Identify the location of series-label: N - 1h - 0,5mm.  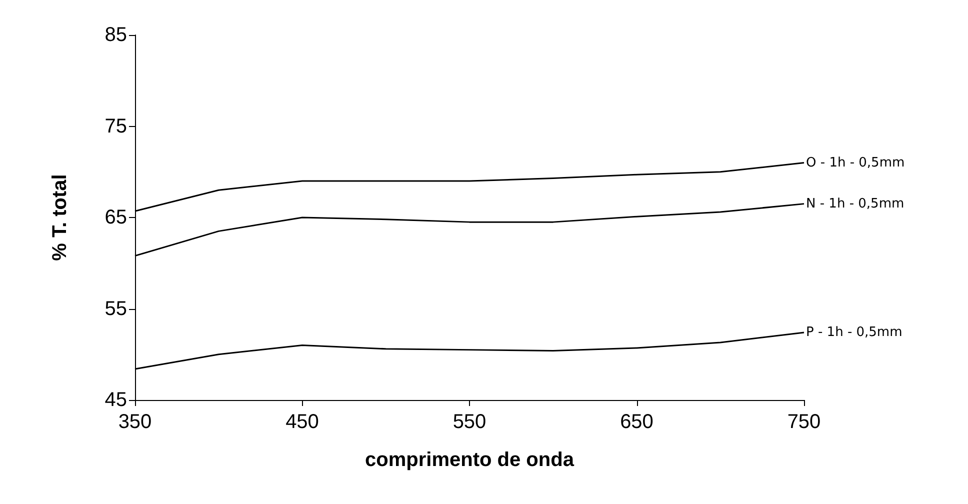
(855, 204).